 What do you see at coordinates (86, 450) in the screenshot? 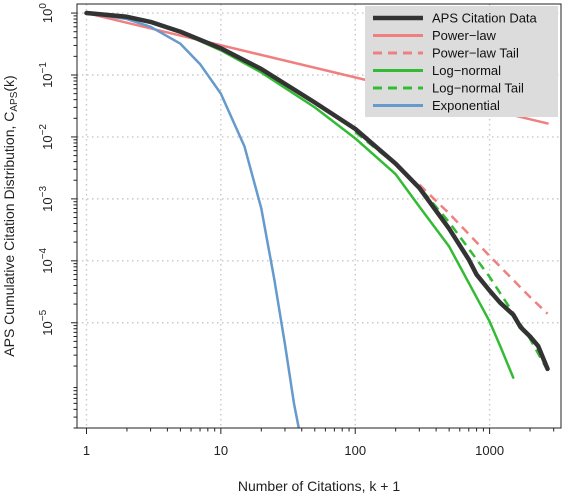
I see `x-tick-label: 1` at bounding box center [86, 450].